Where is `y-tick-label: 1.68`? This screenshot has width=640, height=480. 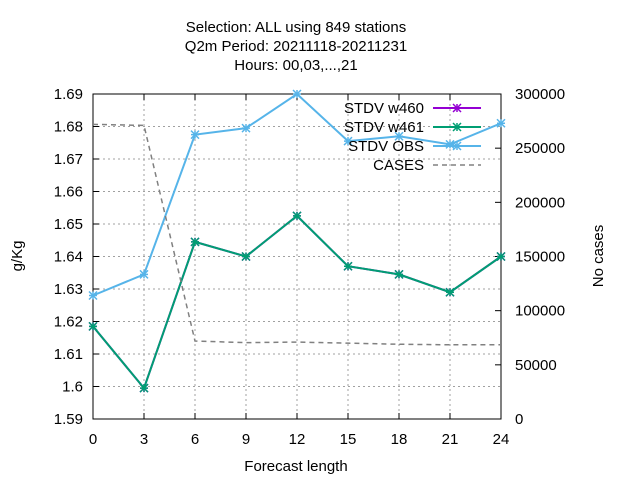 y-tick-label: 1.68 is located at coordinates (68, 127).